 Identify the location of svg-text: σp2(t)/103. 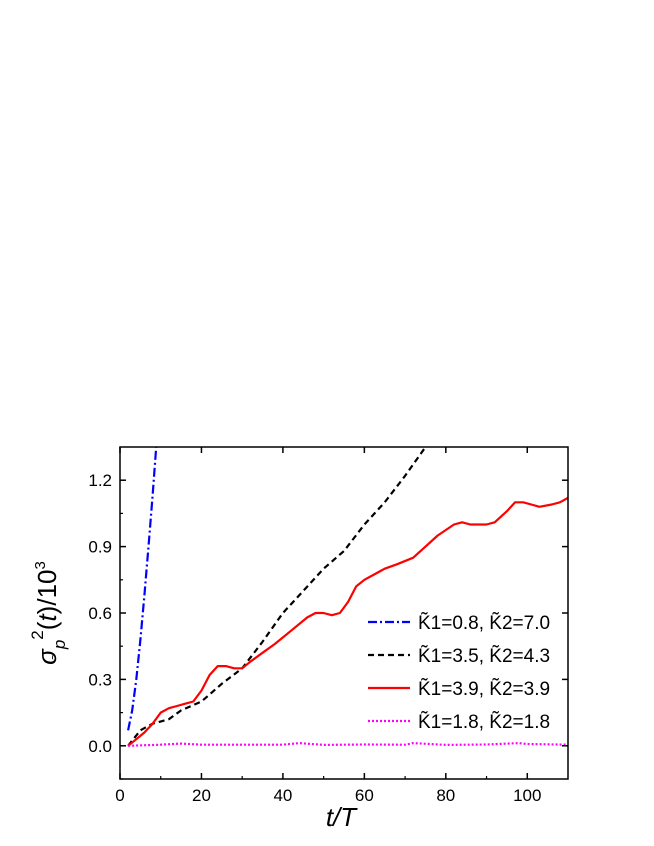
(48, 613).